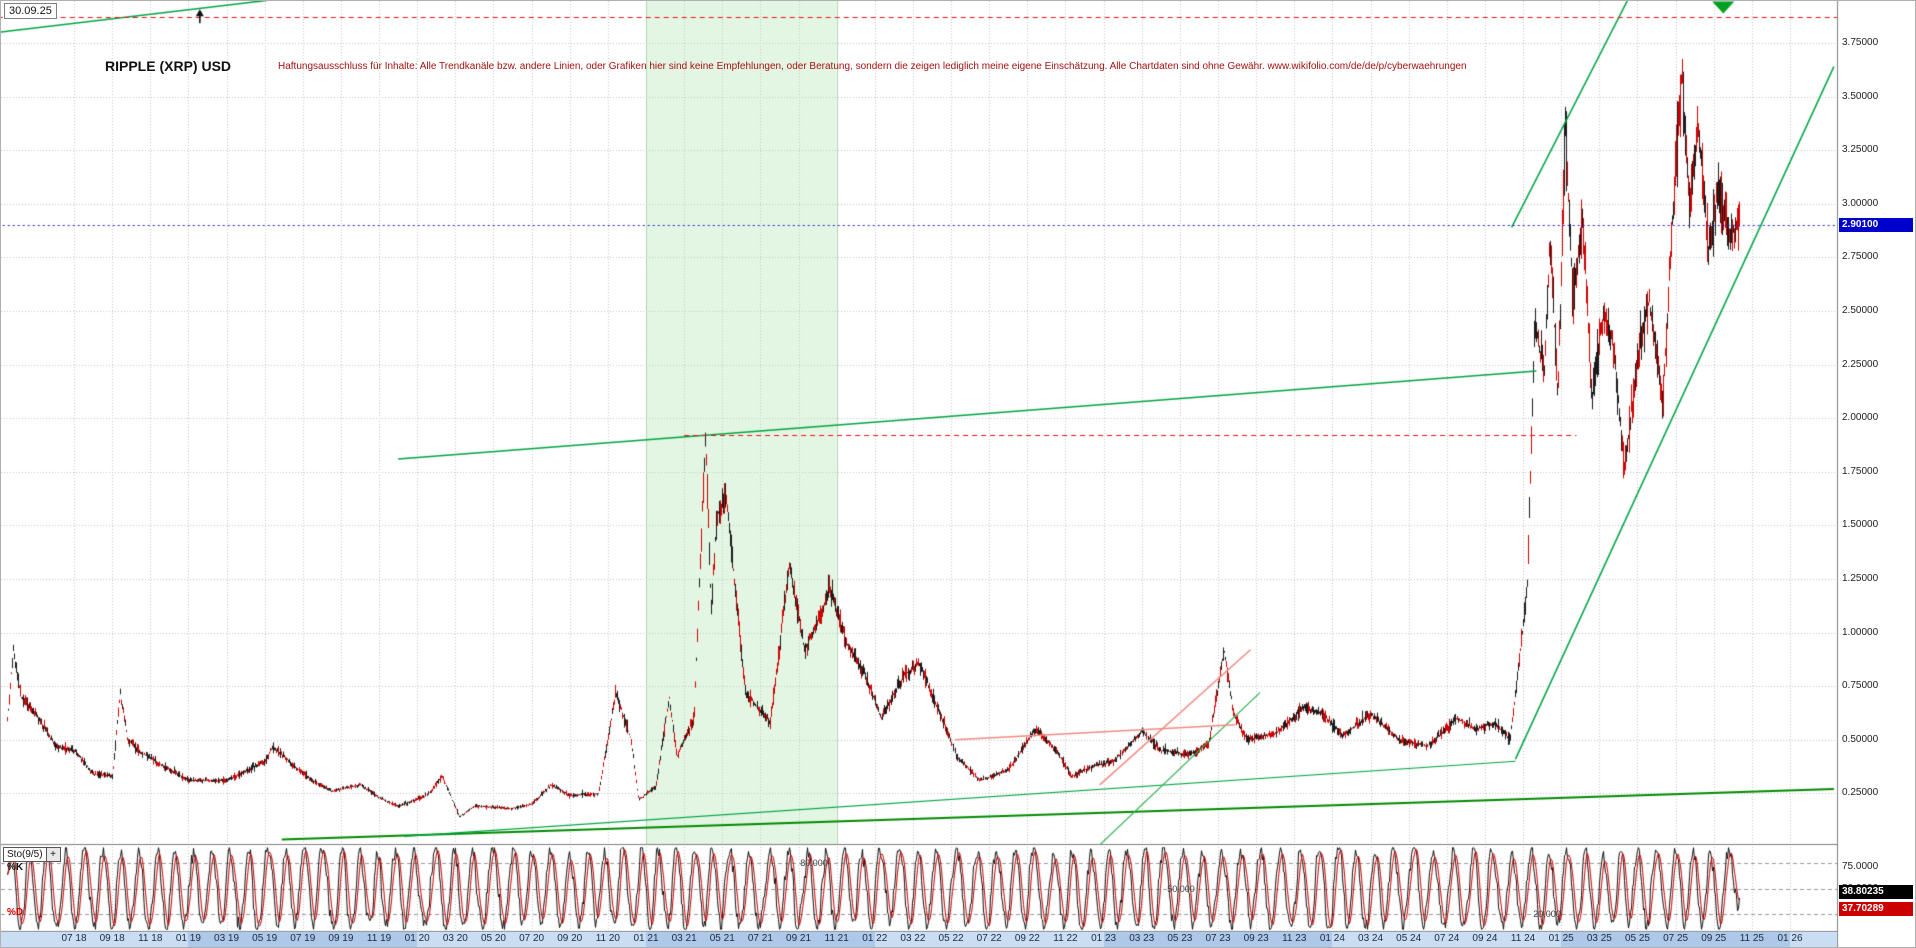 The height and width of the screenshot is (948, 1916). Describe the element at coordinates (1751, 938) in the screenshot. I see `time-axis-label: 11 25` at that location.